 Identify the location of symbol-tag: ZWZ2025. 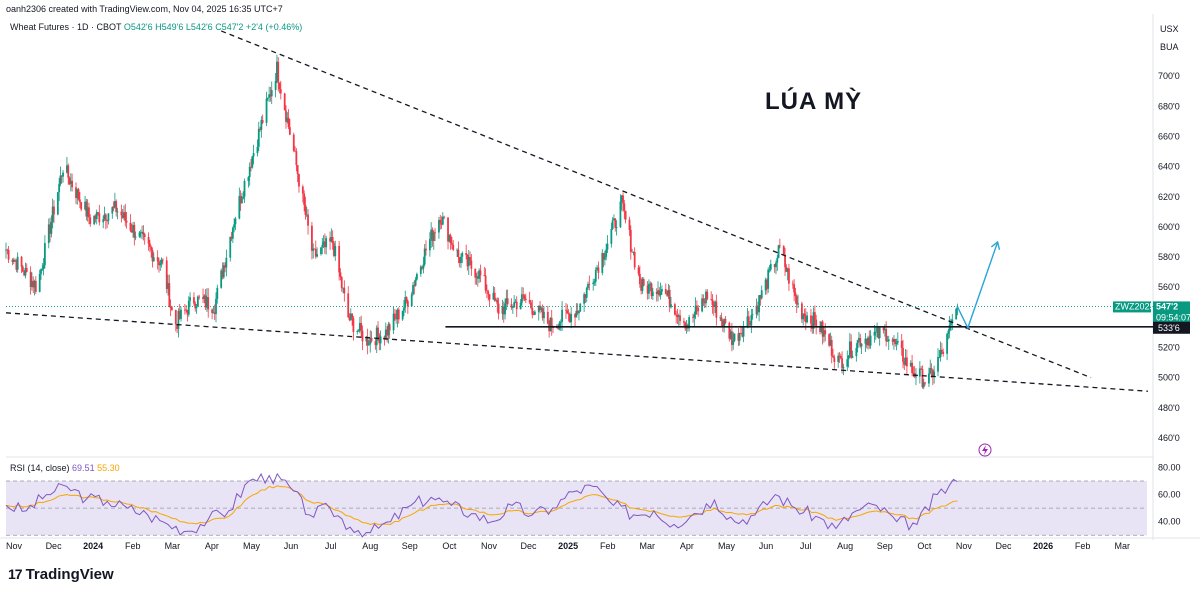
(1135, 306).